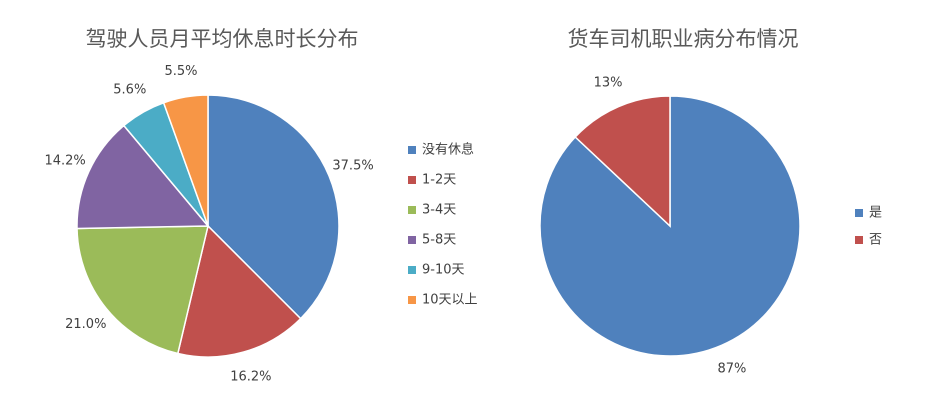  Describe the element at coordinates (448, 150) in the screenshot. I see `legend-label: 没有休息` at that location.